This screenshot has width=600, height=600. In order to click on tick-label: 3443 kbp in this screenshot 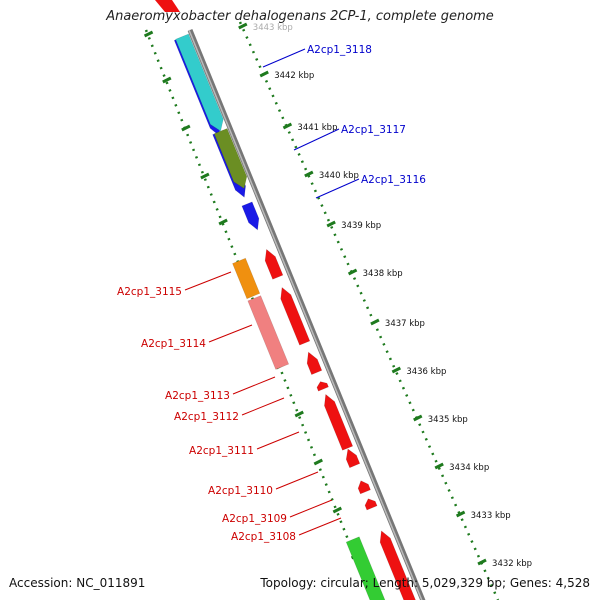, I will do `click(273, 28)`.